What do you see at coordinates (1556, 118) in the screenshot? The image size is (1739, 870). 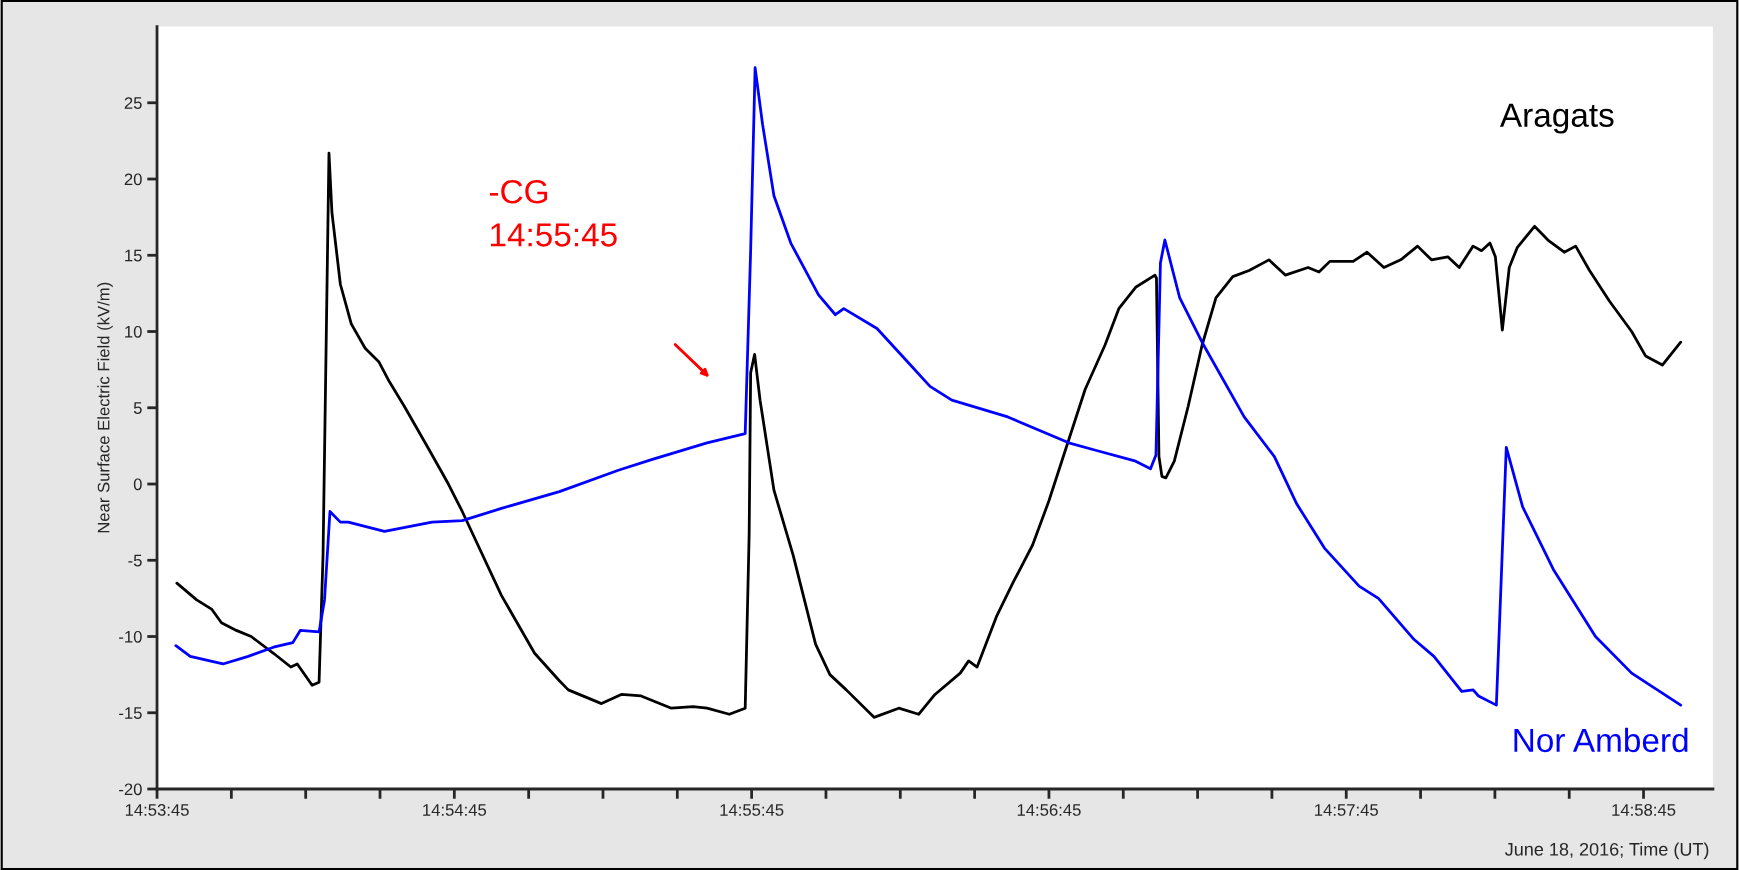 I see `text: Aragats` at bounding box center [1556, 118].